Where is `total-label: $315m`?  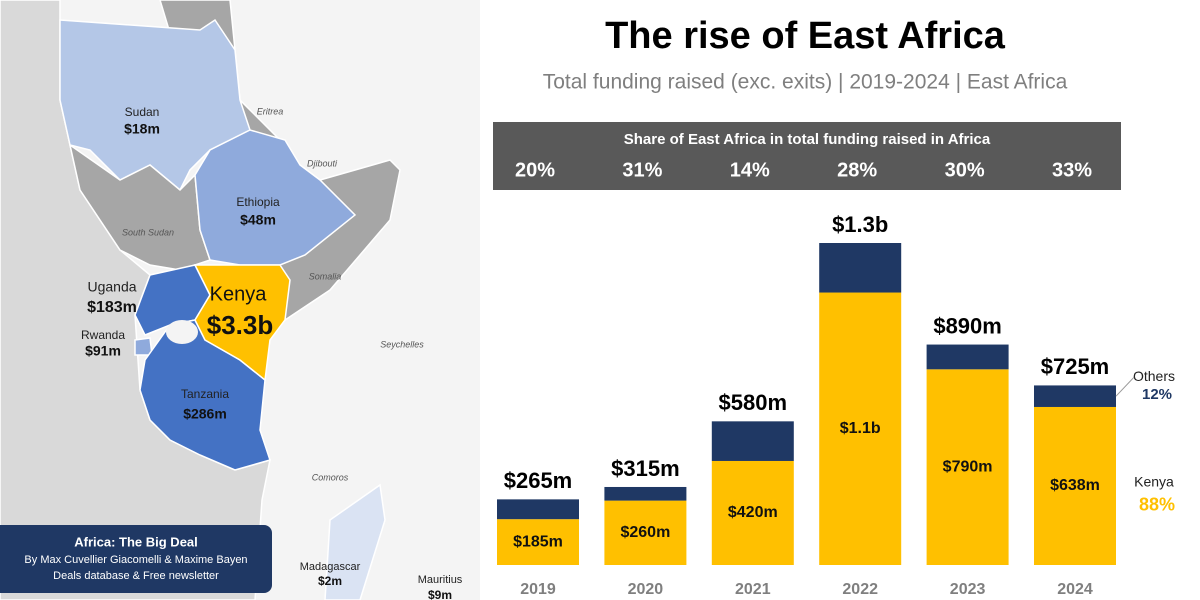
total-label: $315m is located at coordinates (645, 468).